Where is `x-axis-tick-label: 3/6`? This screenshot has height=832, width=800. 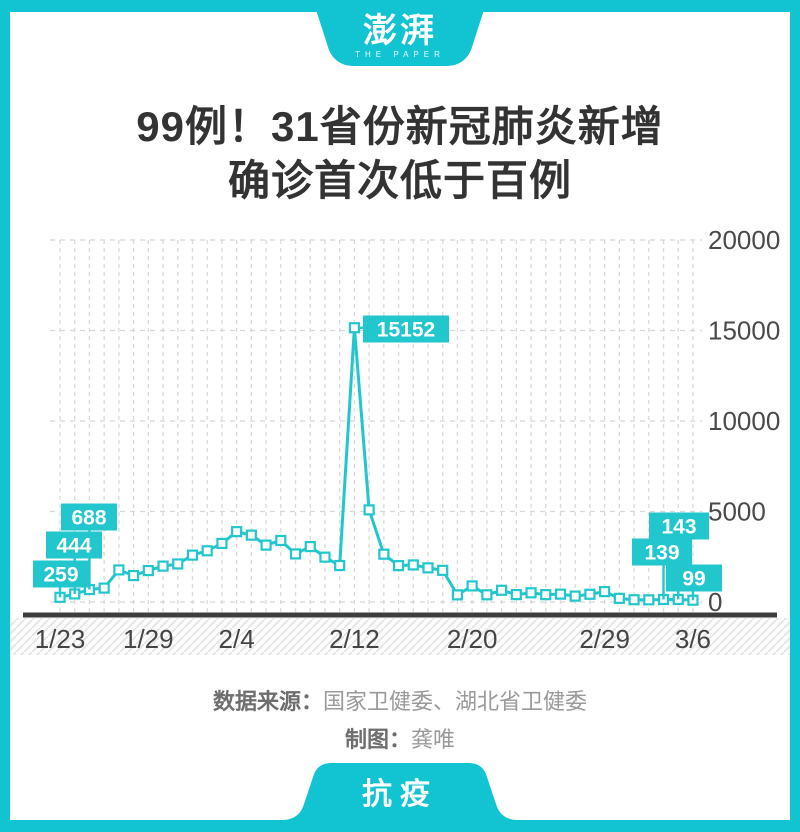 x-axis-tick-label: 3/6 is located at coordinates (693, 639).